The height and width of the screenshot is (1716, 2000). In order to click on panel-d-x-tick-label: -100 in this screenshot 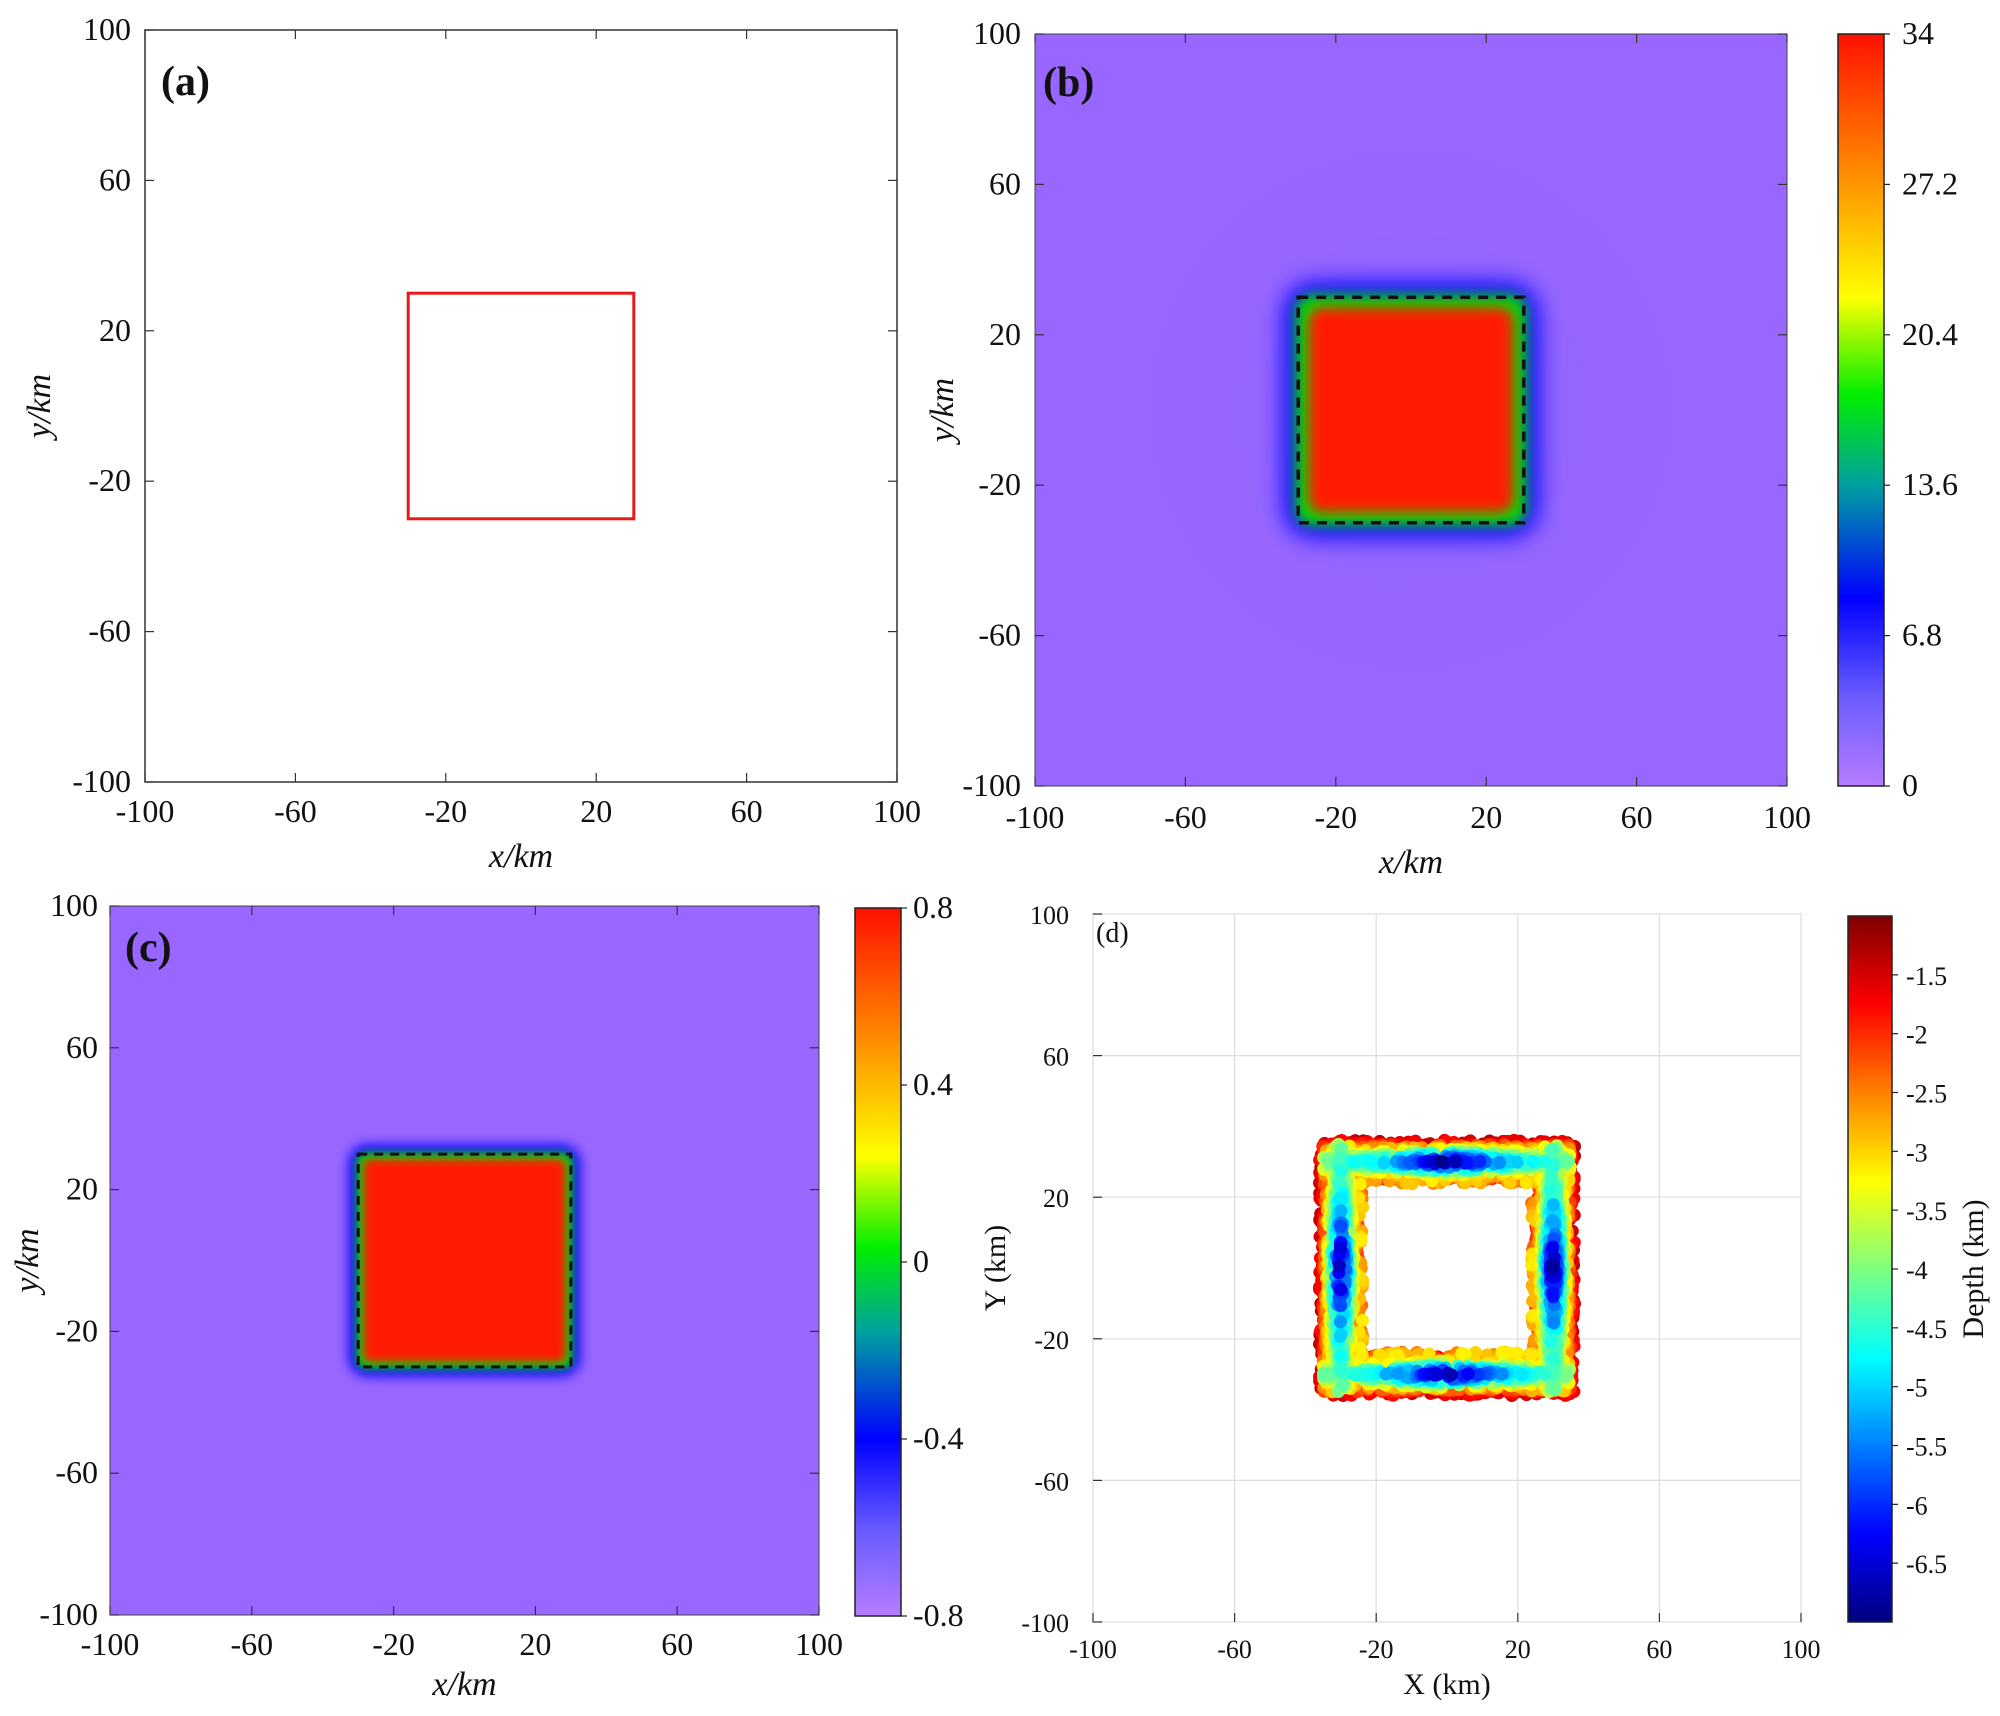, I will do `click(1093, 1649)`.